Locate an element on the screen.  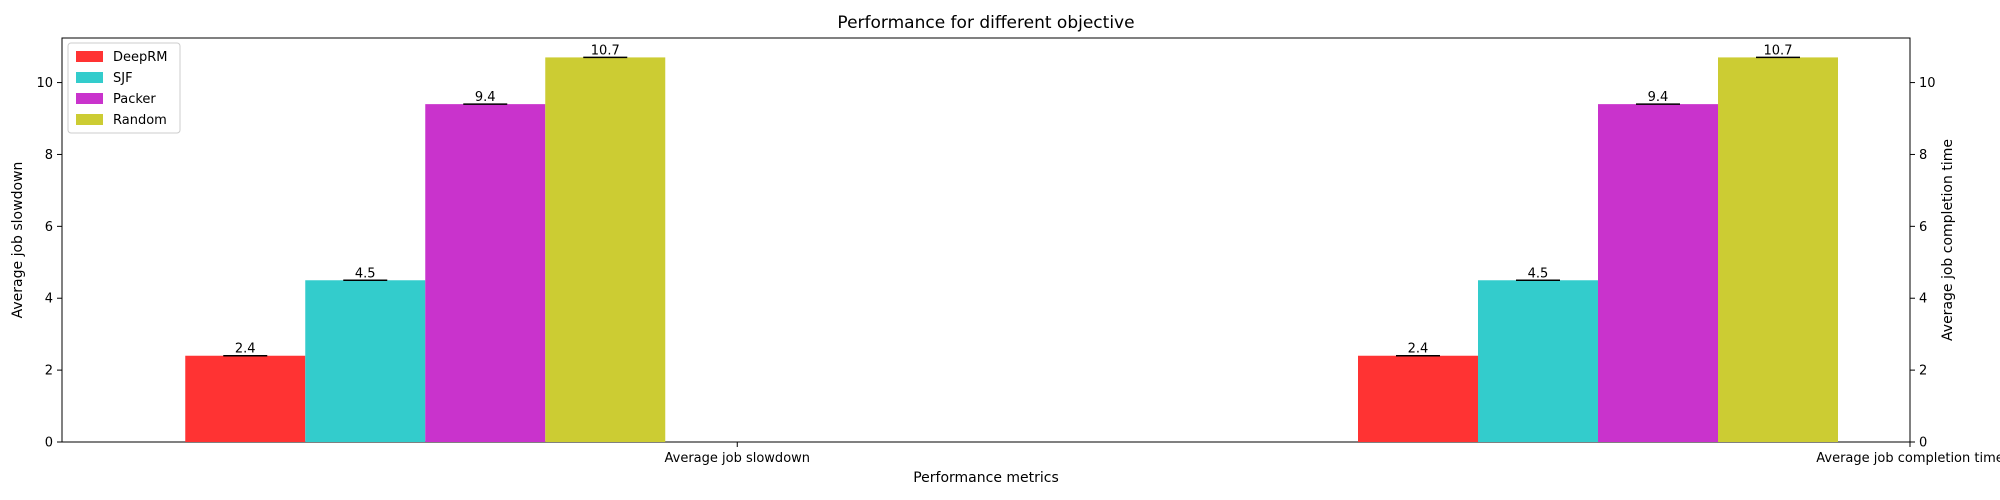
right-y-tick-label: 8 is located at coordinates (1923, 155).